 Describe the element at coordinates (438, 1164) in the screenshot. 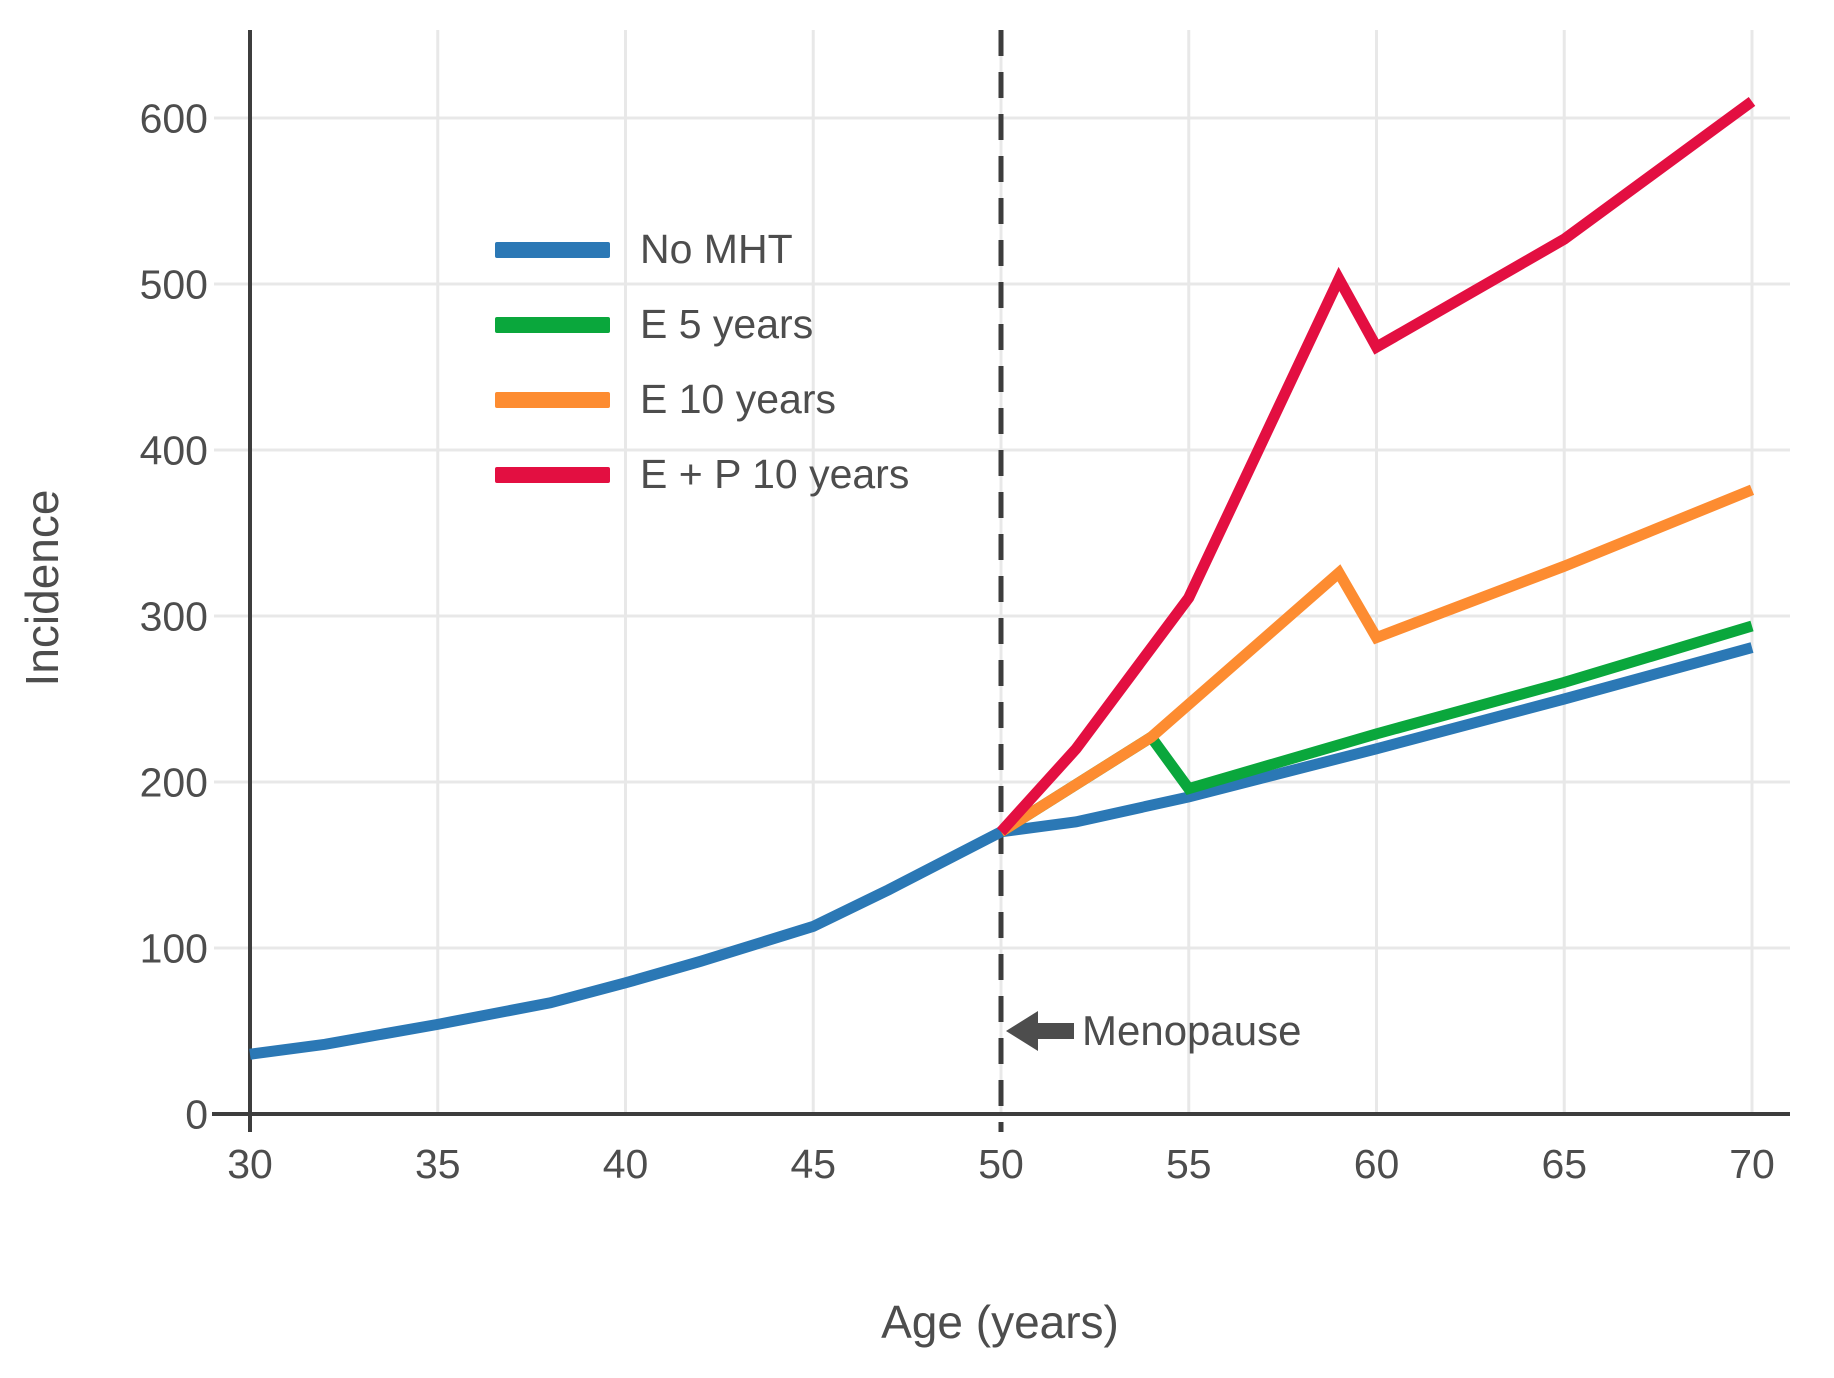

I see `x-tick-label: 35` at that location.